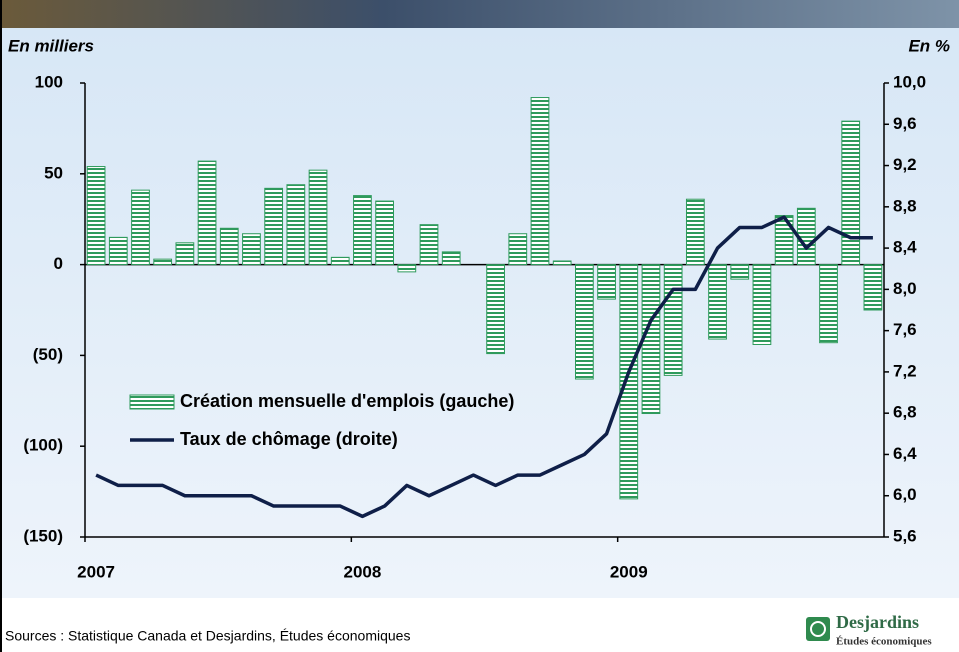 The width and height of the screenshot is (959, 652). What do you see at coordinates (877, 622) in the screenshot?
I see `logo-name: Desjardins` at bounding box center [877, 622].